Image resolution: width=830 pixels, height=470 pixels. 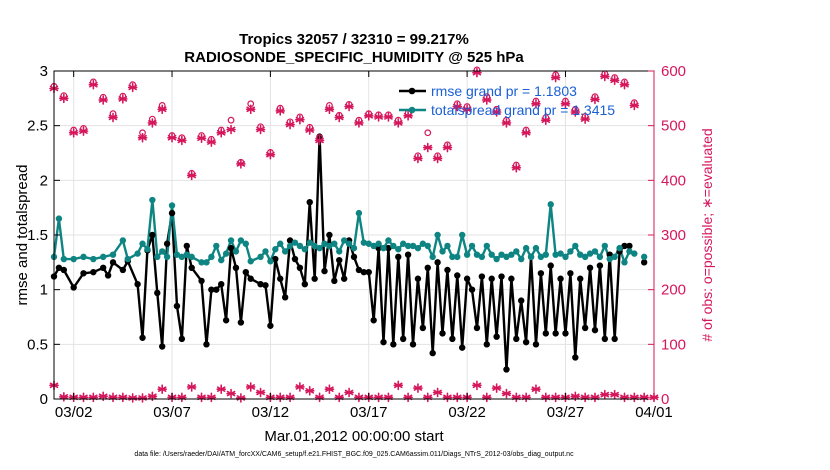 I want to click on y-tick-label: 2.5, so click(x=37, y=126).